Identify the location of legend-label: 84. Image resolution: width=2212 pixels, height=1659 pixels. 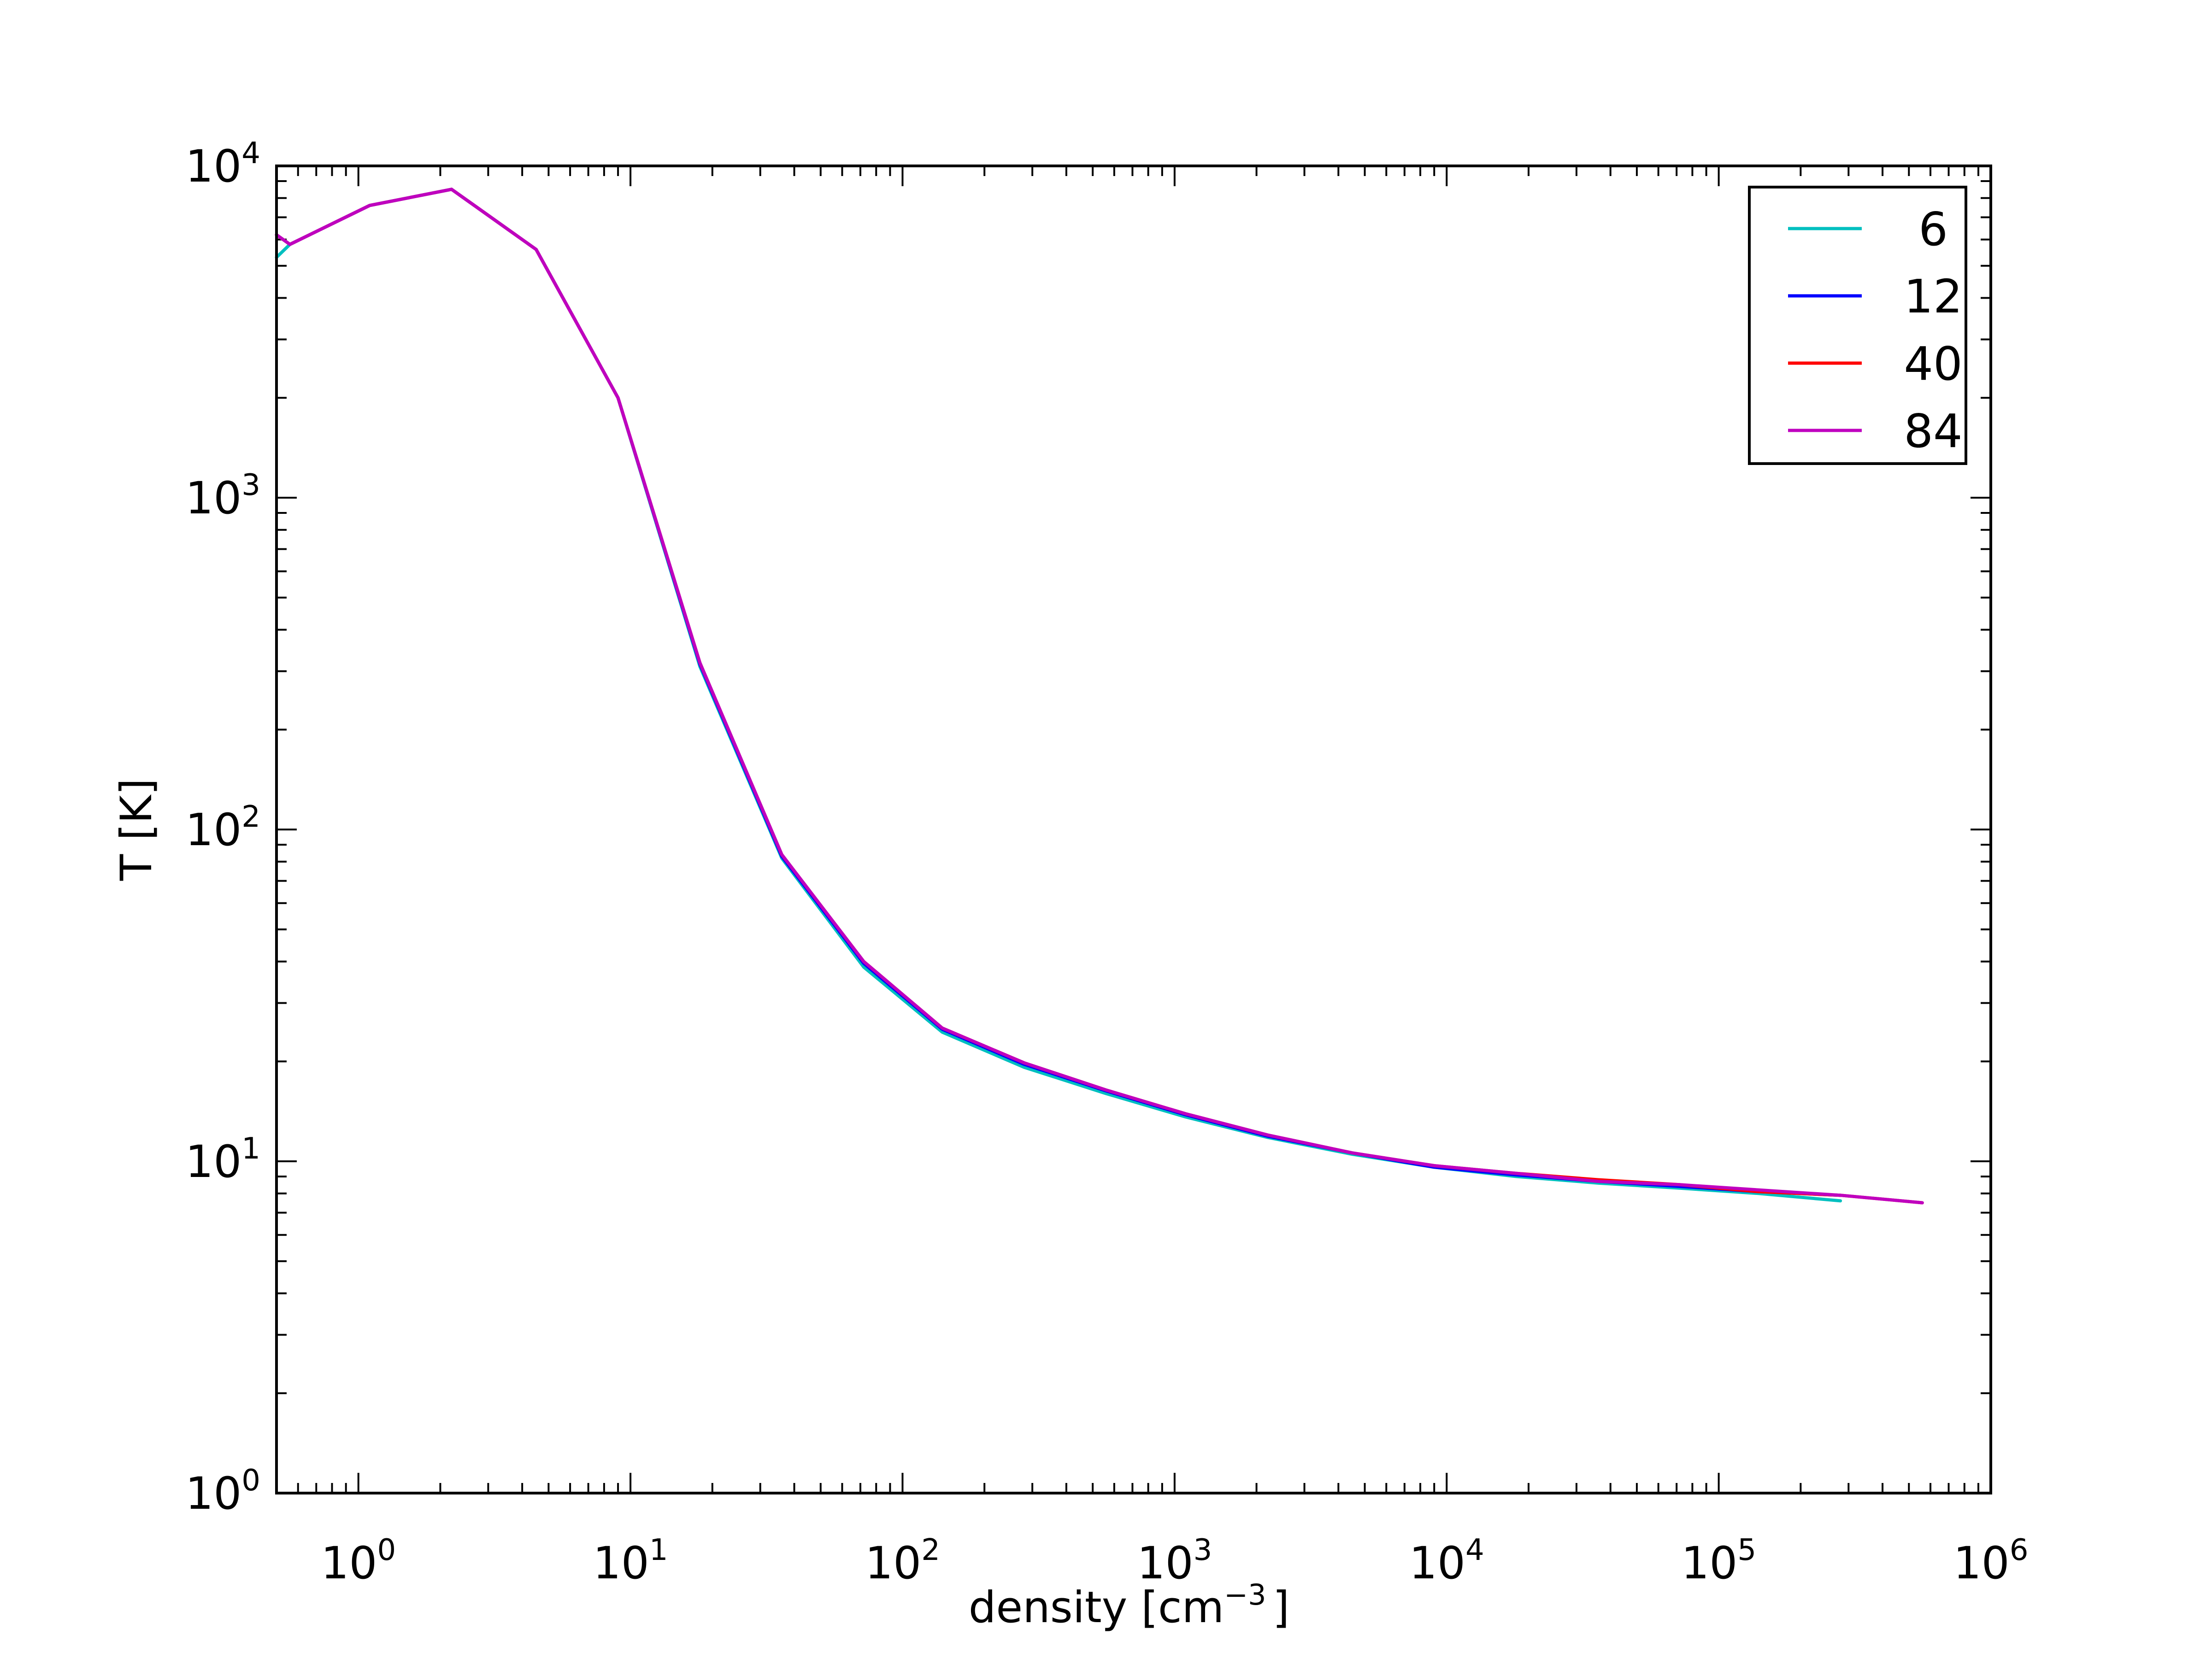
(1933, 431).